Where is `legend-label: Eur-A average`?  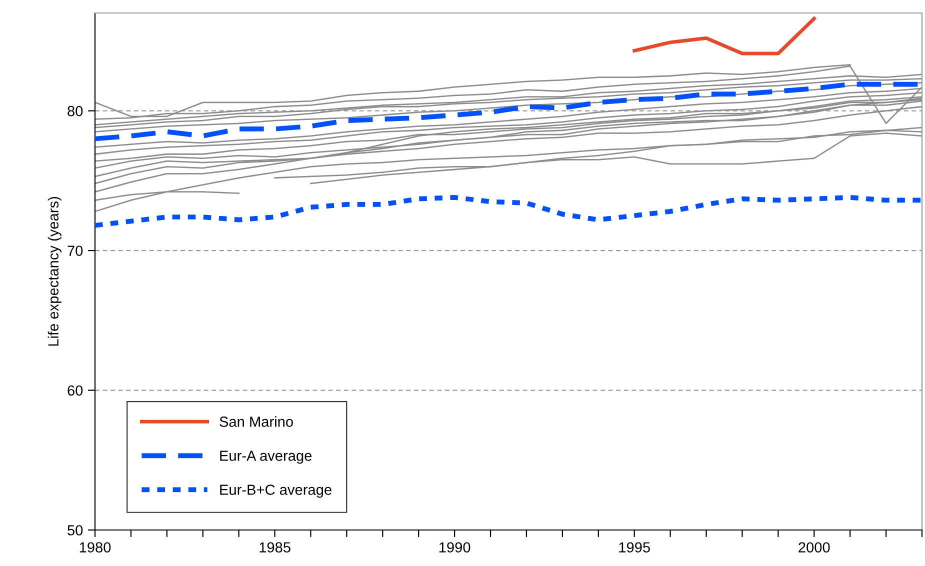
legend-label: Eur-A average is located at coordinates (266, 457).